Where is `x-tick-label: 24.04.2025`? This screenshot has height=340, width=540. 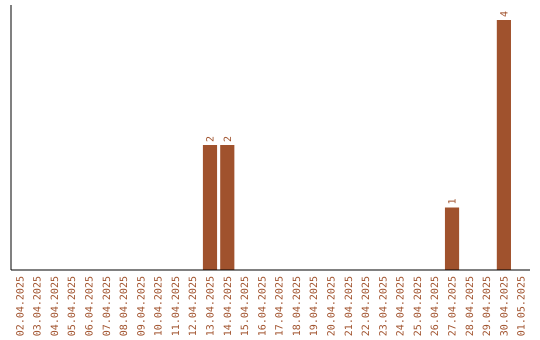
x-tick-label: 24.04.2025 is located at coordinates (401, 306).